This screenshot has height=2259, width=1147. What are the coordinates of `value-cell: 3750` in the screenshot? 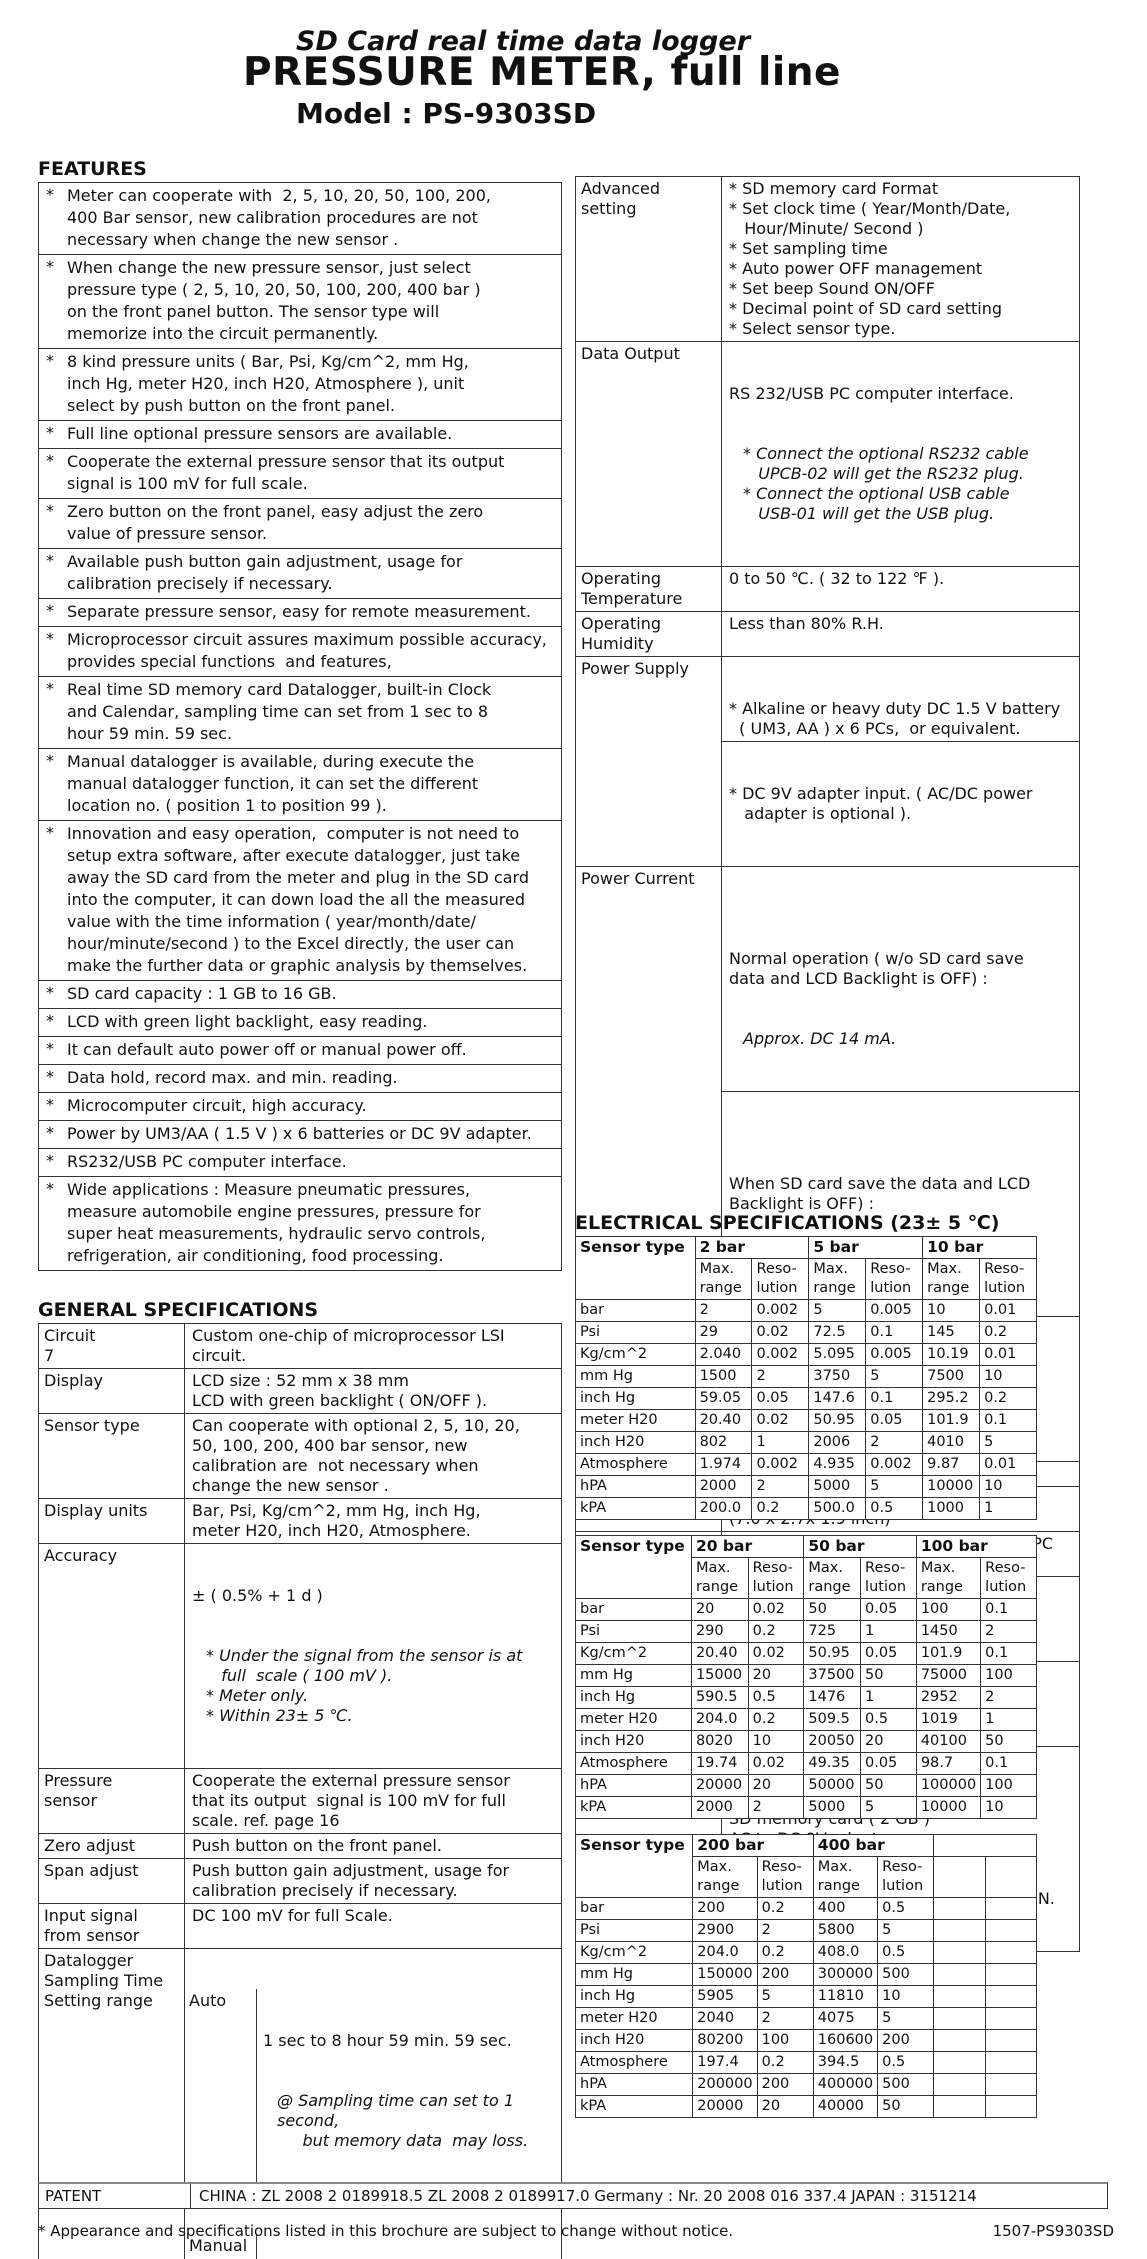 It's located at (837, 1376).